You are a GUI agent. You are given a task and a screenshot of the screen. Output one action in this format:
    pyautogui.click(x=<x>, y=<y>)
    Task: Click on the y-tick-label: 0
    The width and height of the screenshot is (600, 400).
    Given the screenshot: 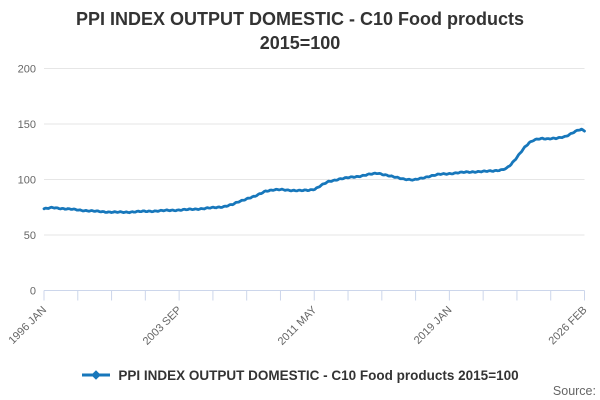 What is the action you would take?
    pyautogui.click(x=33, y=292)
    